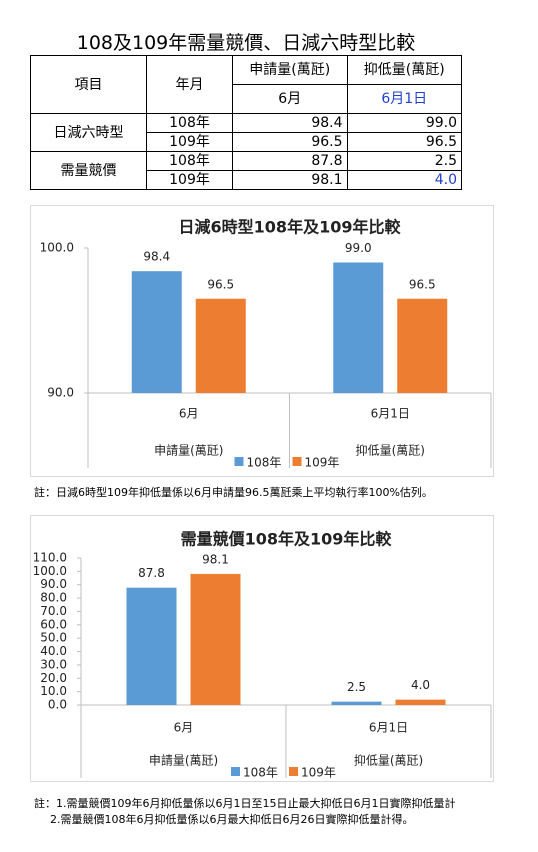  Describe the element at coordinates (50, 558) in the screenshot. I see `y-tick-label: 110.0` at that location.